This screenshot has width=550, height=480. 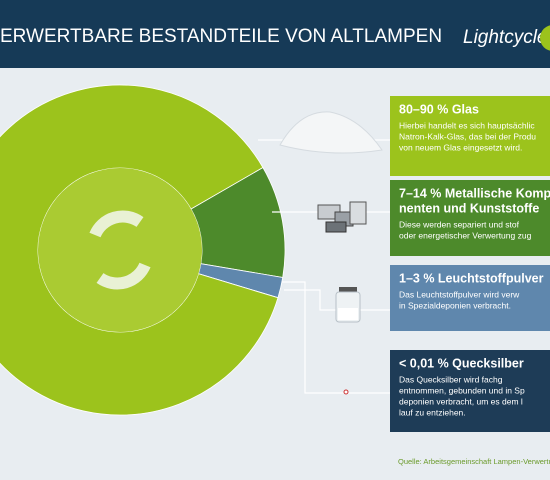 I want to click on box-title: 80–90 % Glas, so click(x=439, y=109).